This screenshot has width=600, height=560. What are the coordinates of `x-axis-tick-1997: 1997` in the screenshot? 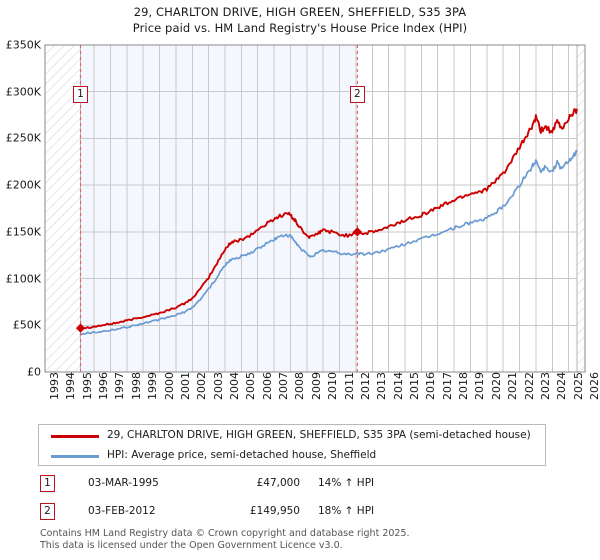 It's located at (120, 386).